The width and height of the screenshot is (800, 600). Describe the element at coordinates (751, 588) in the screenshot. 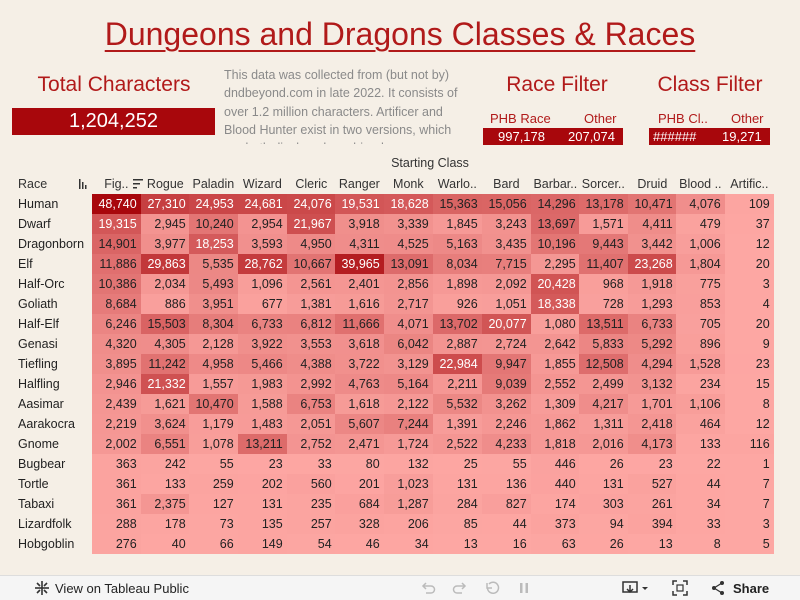

I see `share-button: Share` at that location.